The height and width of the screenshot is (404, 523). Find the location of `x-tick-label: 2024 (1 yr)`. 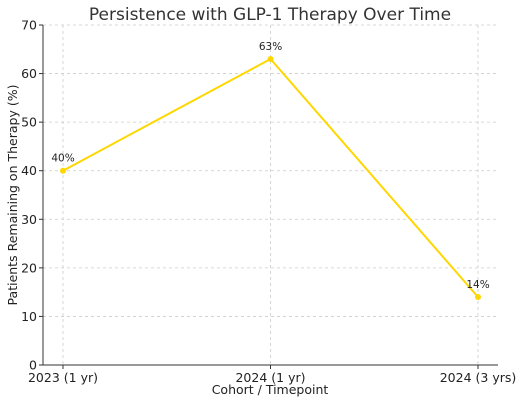

x-tick-label: 2024 (1 yr) is located at coordinates (270, 377).